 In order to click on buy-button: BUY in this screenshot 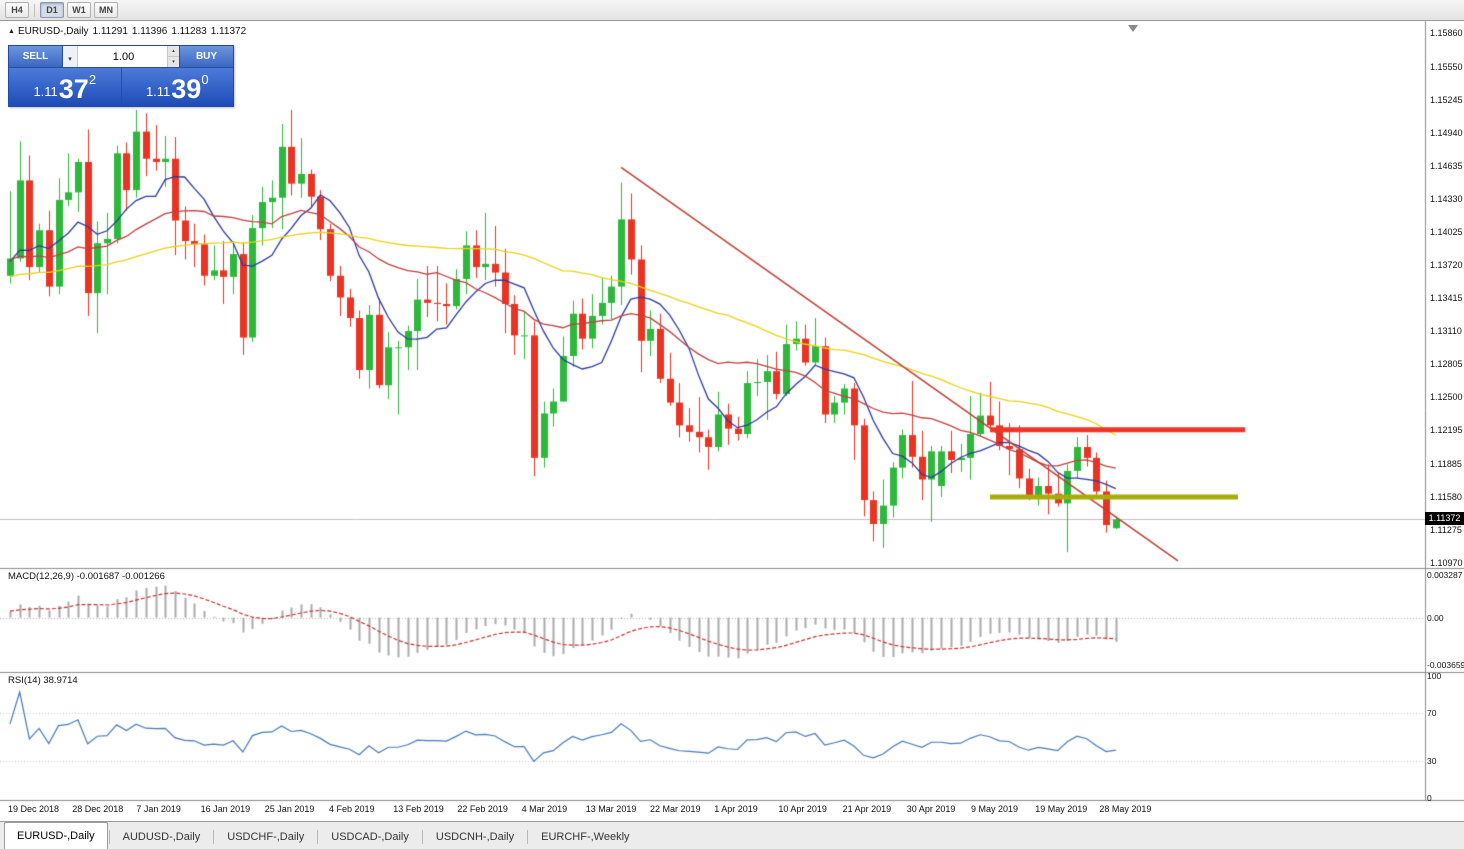, I will do `click(206, 56)`.